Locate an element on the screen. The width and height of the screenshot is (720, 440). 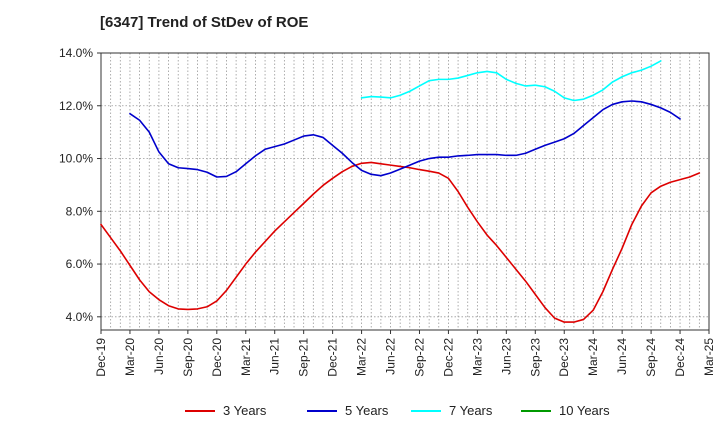
legend-label: 7 Years is located at coordinates (471, 410).